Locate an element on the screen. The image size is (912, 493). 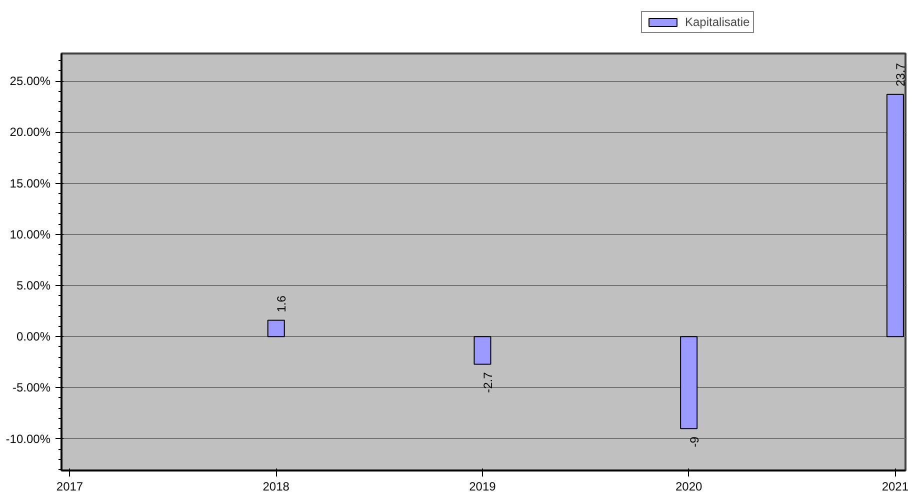
y-tick-label: 0.00% is located at coordinates (33, 337).